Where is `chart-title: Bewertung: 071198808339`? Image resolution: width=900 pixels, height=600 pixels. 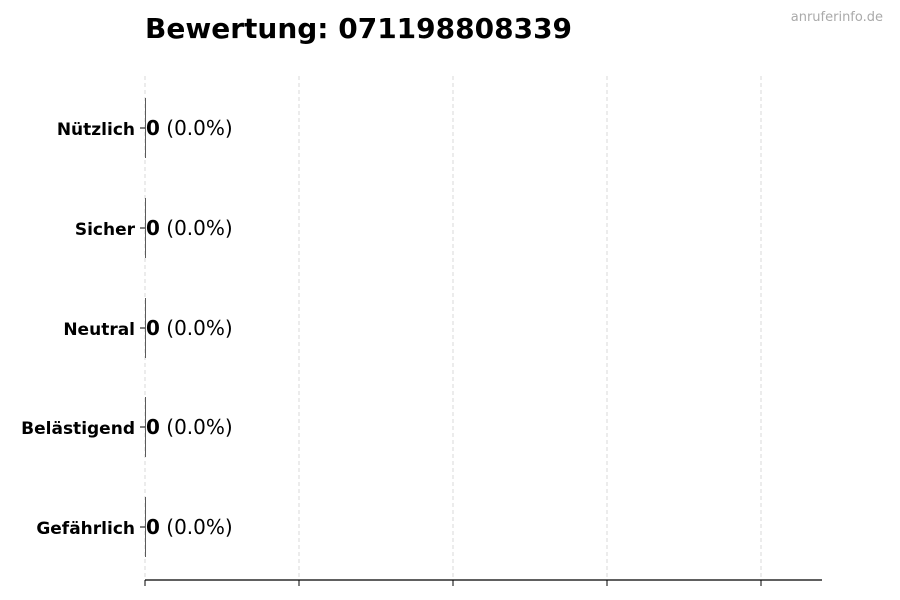 chart-title: Bewertung: 071198808339 is located at coordinates (359, 28).